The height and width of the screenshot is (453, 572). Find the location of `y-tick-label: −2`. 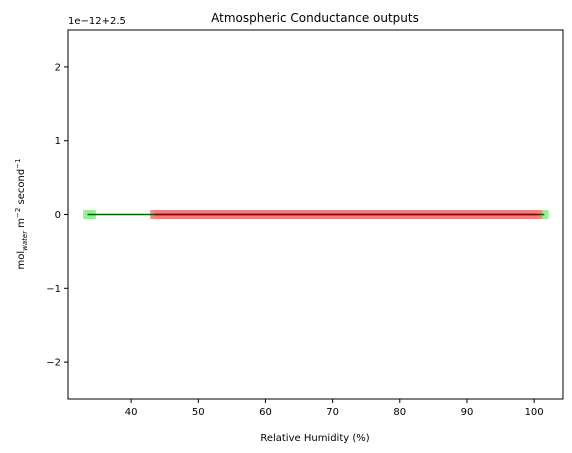

y-tick-label: −2 is located at coordinates (53, 363).